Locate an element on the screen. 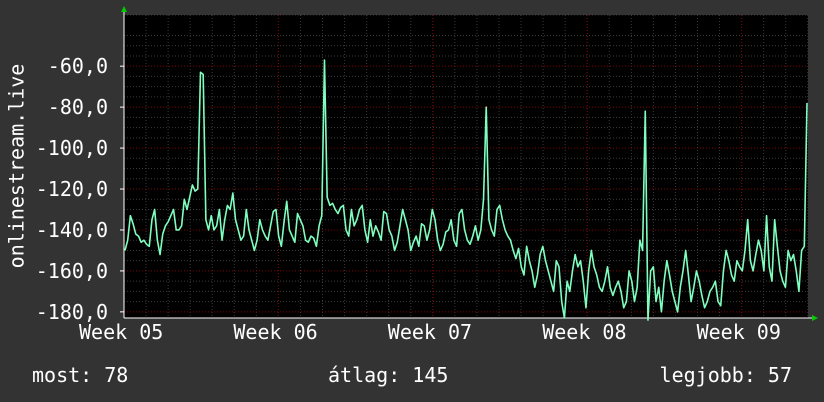  y-tick-label: -100,0 is located at coordinates (72, 148).